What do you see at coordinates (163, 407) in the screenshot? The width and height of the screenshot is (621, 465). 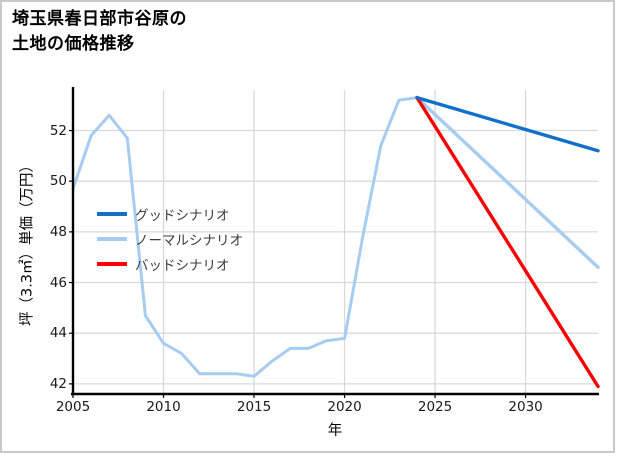 I see `x-tick-label: 2010` at bounding box center [163, 407].